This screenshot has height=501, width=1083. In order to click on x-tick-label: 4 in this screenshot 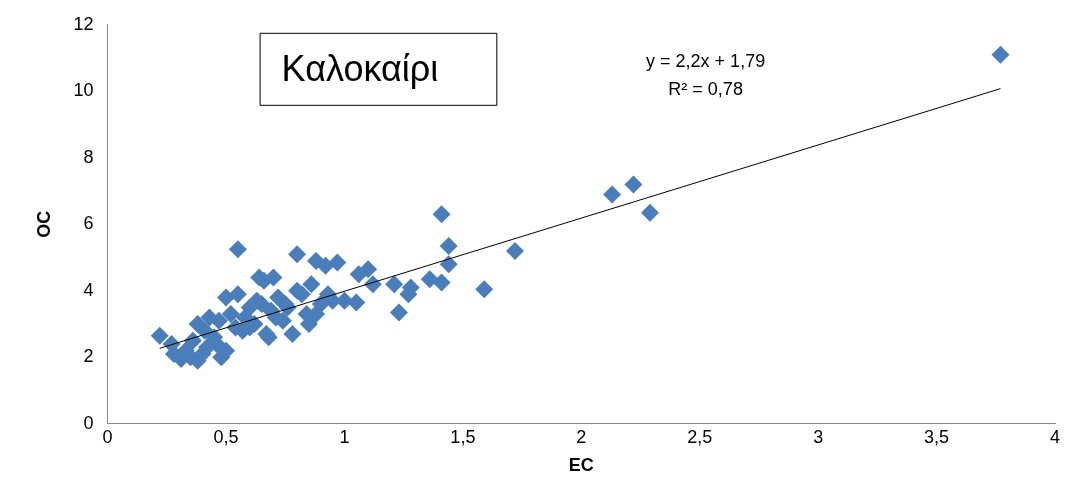, I will do `click(1055, 436)`.